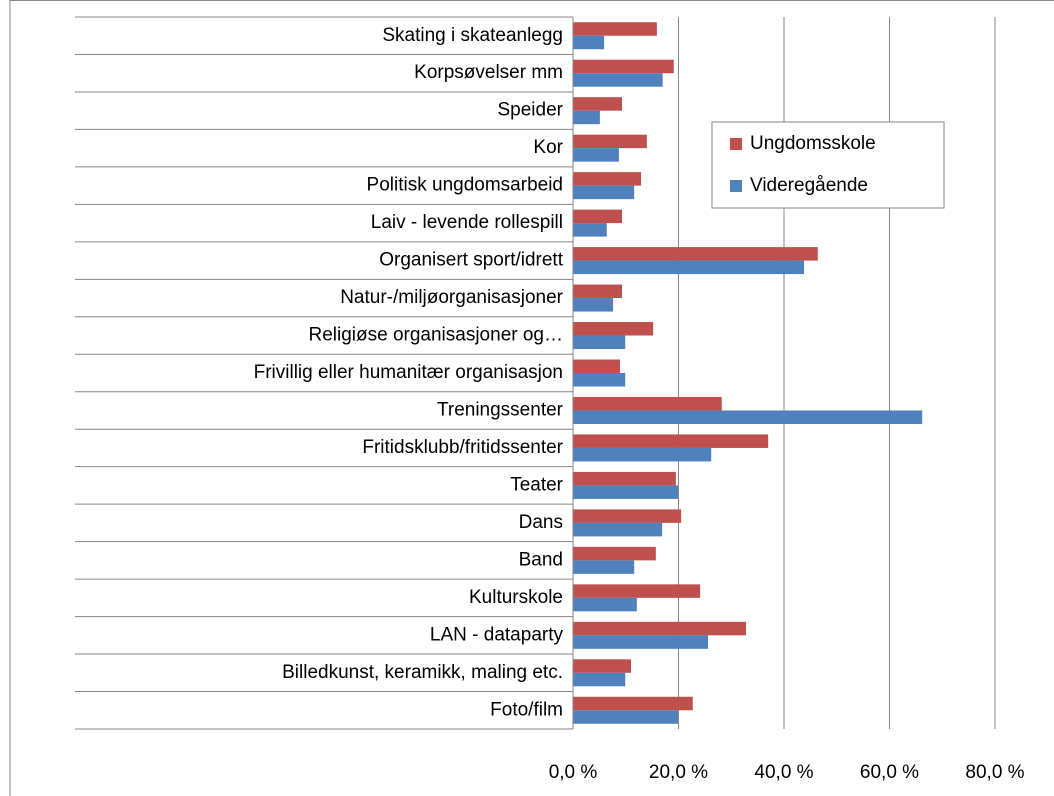  I want to click on y-tick-label: Frivillig eller humanitær organisasjon, so click(408, 372).